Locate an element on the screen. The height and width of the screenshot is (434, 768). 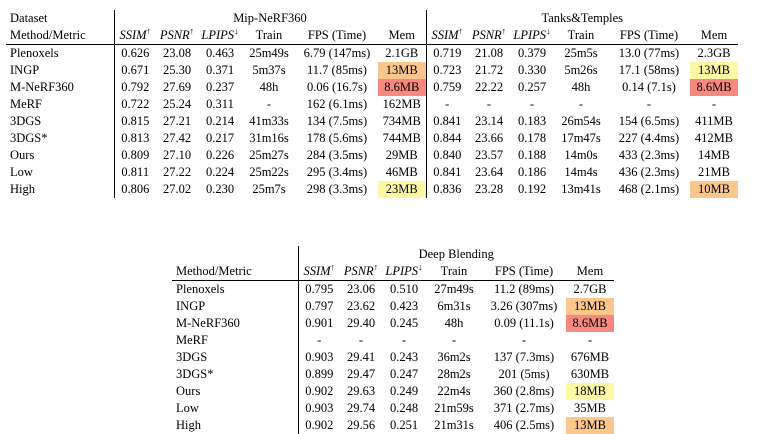
table-cell: 41m33s is located at coordinates (269, 121).